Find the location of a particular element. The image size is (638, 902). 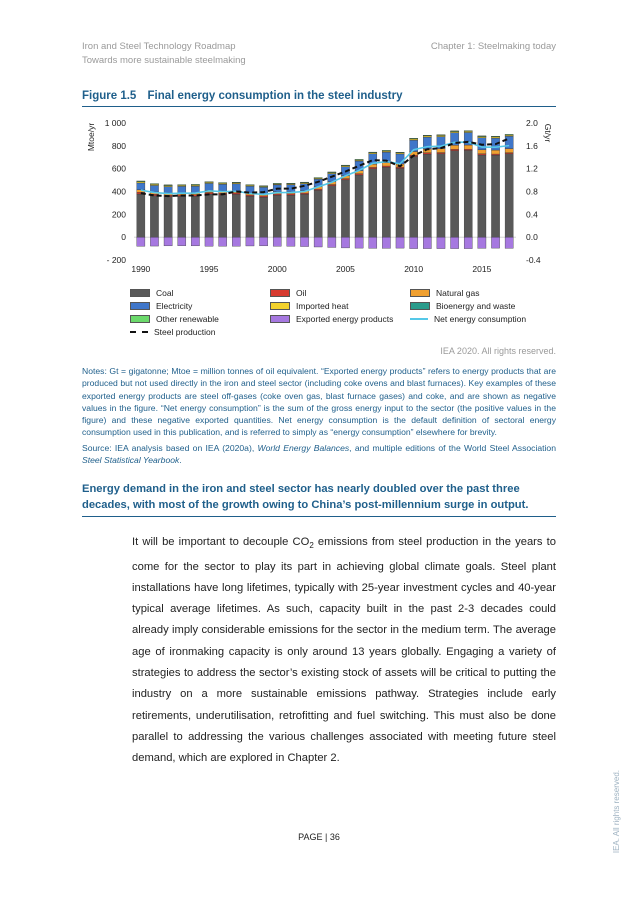

legend-item: Bioenergy and waste is located at coordinates (480, 306).